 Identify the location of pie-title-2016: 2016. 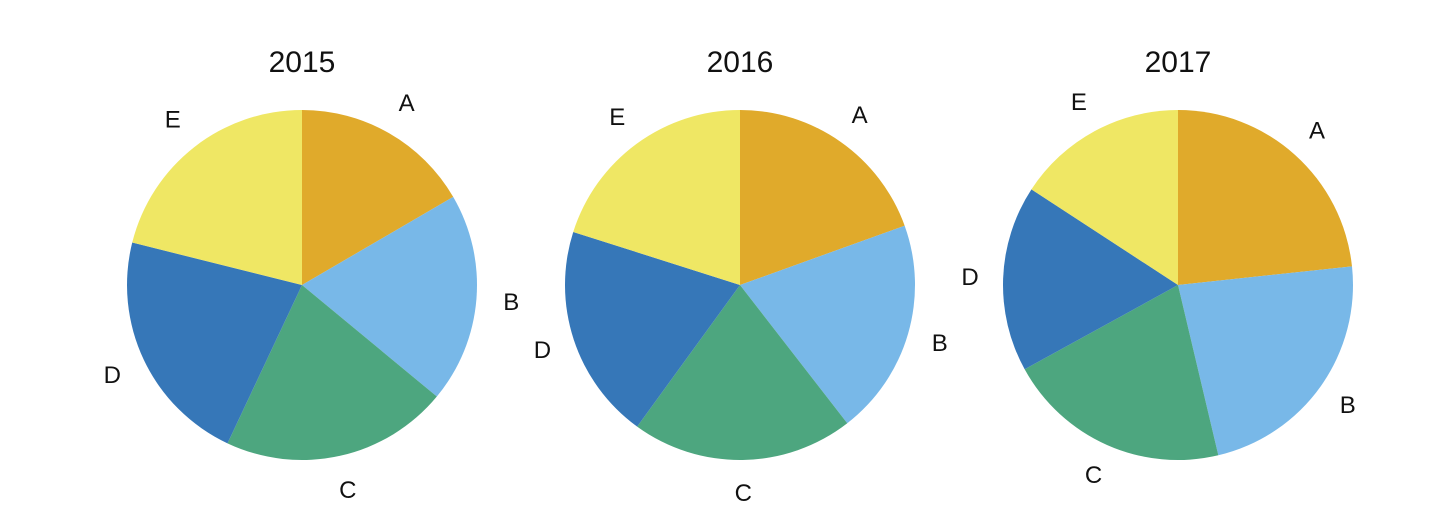
(740, 62).